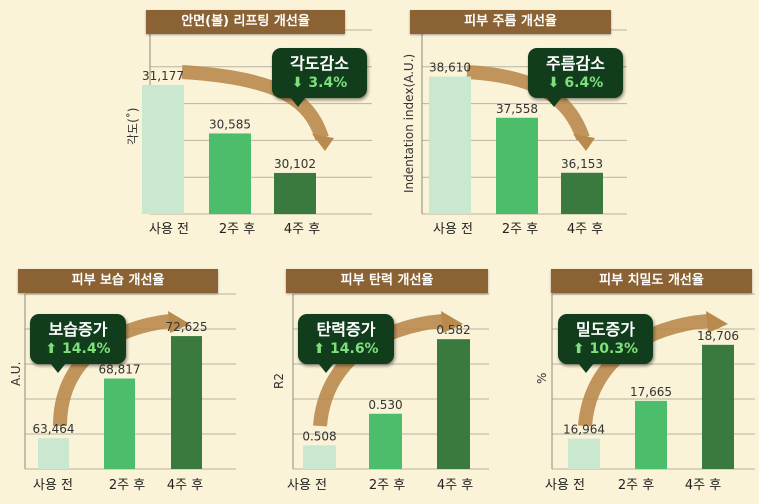 Image resolution: width=759 pixels, height=504 pixels. I want to click on chart-svg: 38,610 사용 전 37,558 2주 후 36,153 4주 후, so click(524, 133).